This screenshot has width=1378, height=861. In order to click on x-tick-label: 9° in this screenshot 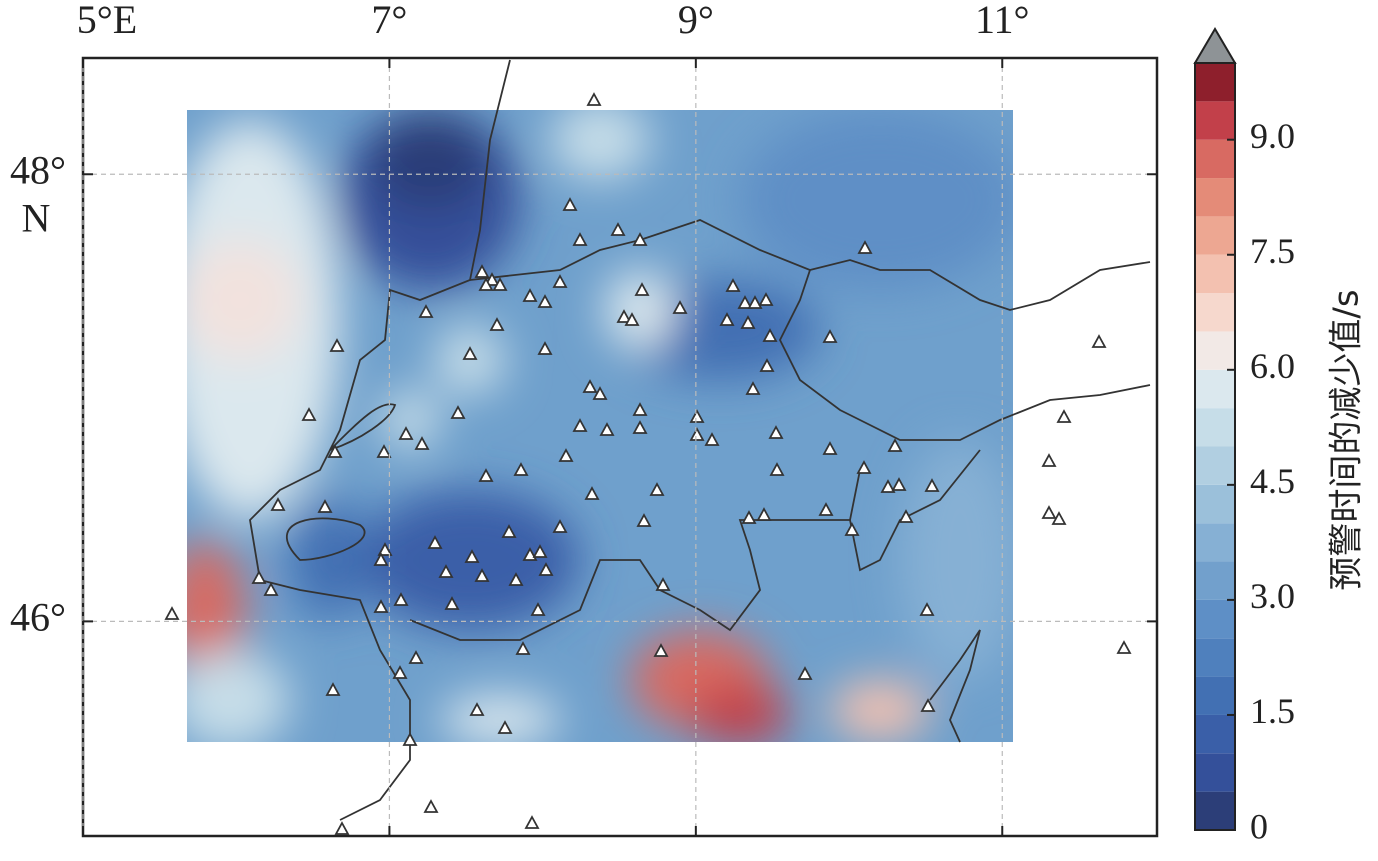, I will do `click(696, 21)`.